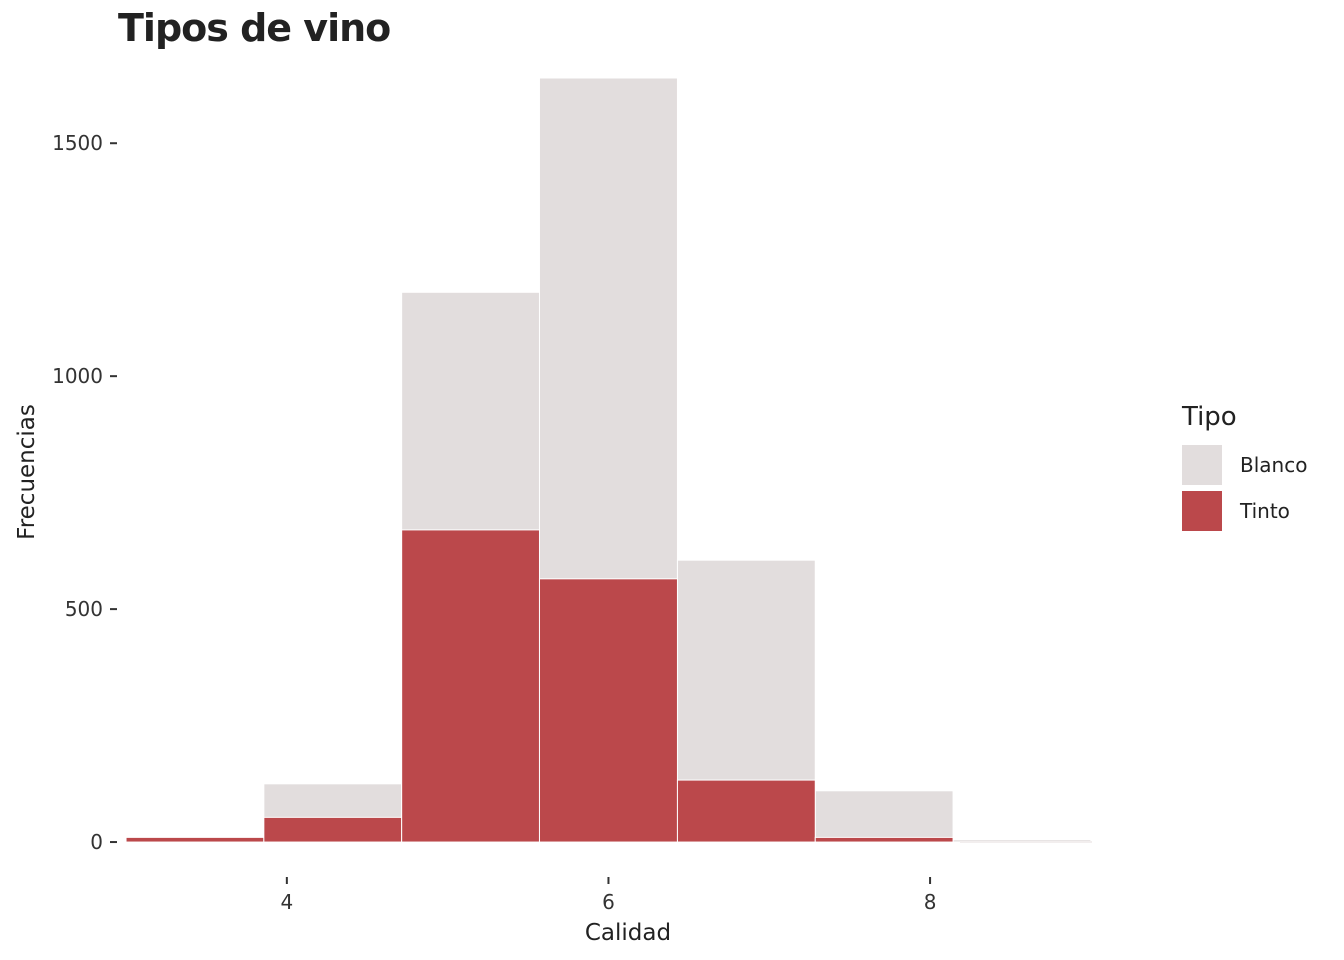  Describe the element at coordinates (84, 492) in the screenshot. I see `y-axis: 0 500 1000 1500` at that location.